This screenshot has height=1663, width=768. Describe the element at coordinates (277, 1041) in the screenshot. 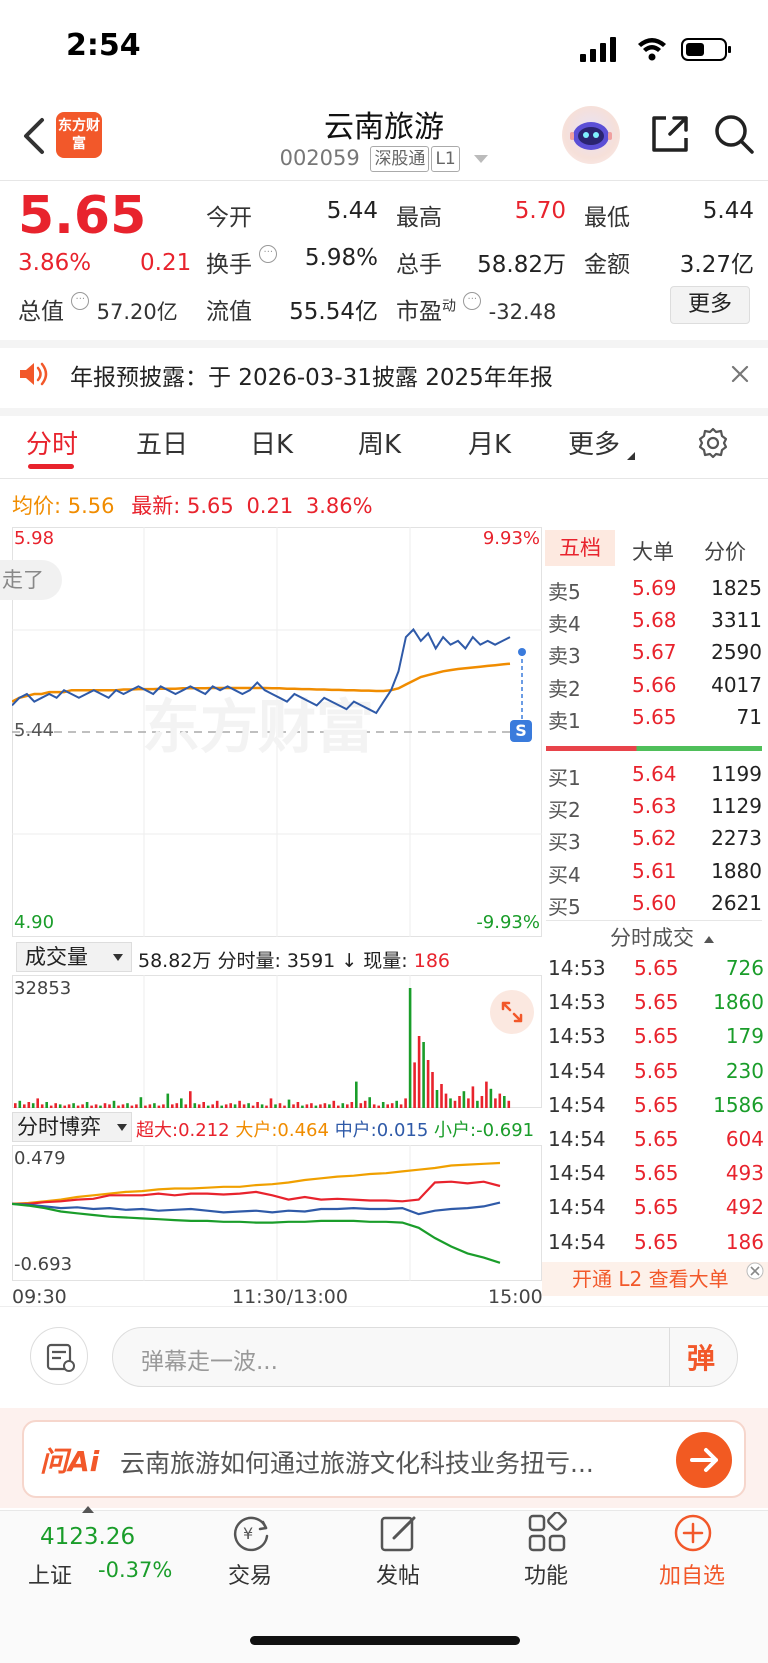

I see `volume-chart` at that location.